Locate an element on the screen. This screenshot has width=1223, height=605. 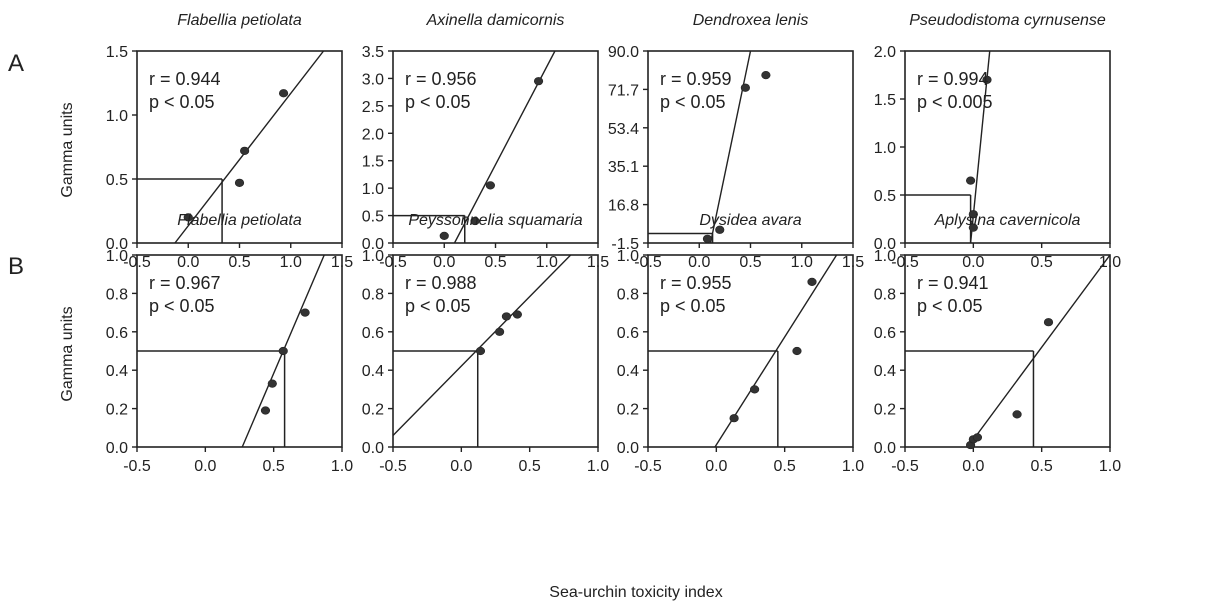
y-tick-label: -1.5 is located at coordinates (625, 244).